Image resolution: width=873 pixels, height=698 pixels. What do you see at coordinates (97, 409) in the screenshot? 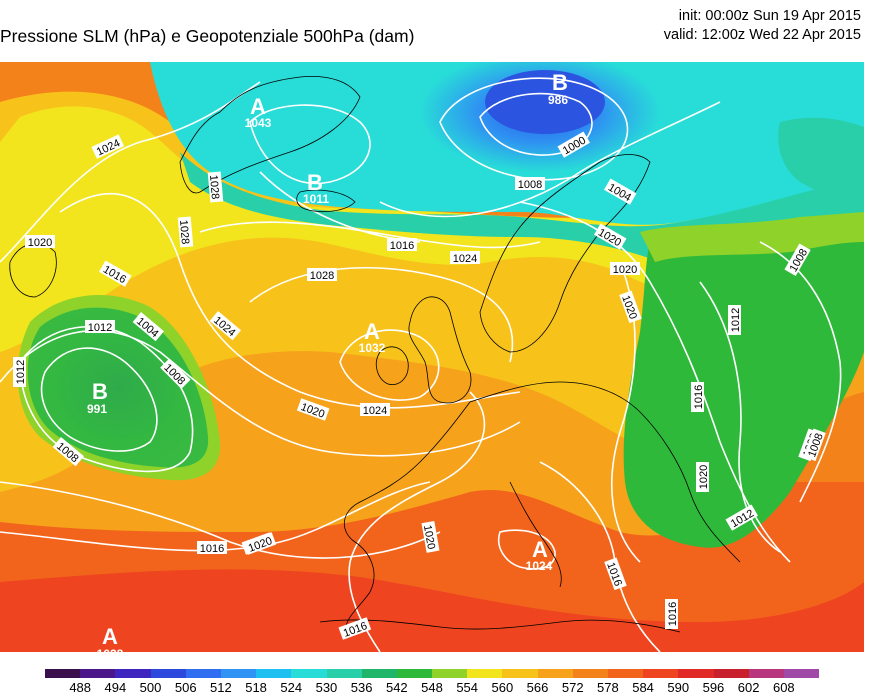
I see `center-value: 991` at bounding box center [97, 409].